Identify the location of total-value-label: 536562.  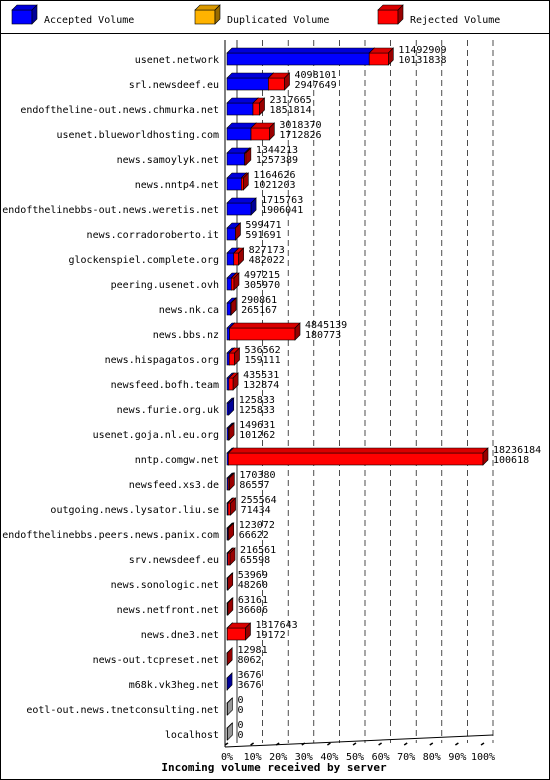
(263, 350).